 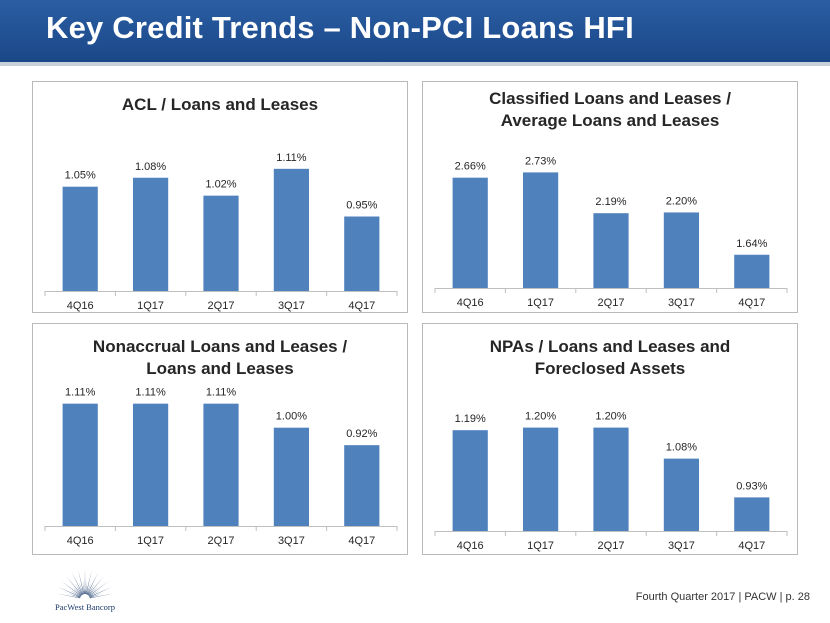 What do you see at coordinates (220, 104) in the screenshot?
I see `chart-title: ACL / Loans and Leases` at bounding box center [220, 104].